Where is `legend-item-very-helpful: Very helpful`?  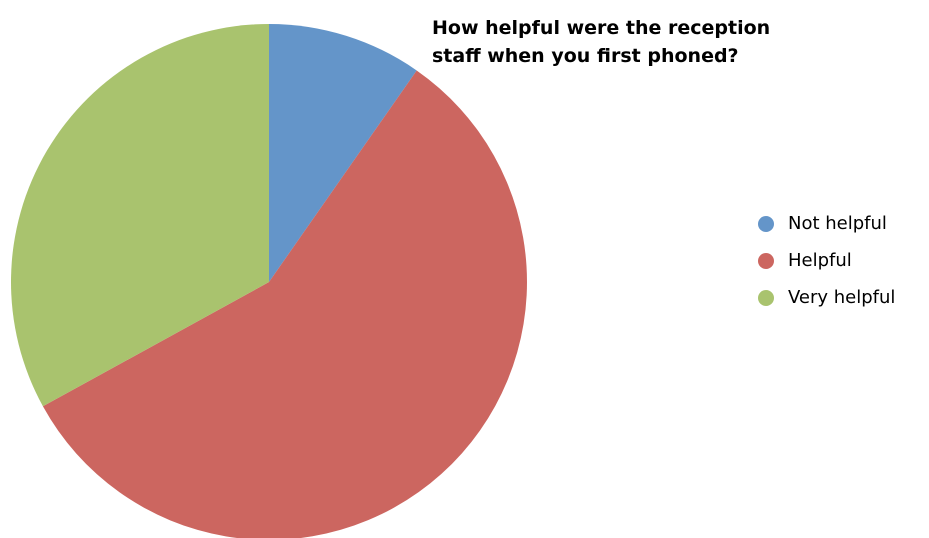 legend-item-very-helpful: Very helpful is located at coordinates (826, 297).